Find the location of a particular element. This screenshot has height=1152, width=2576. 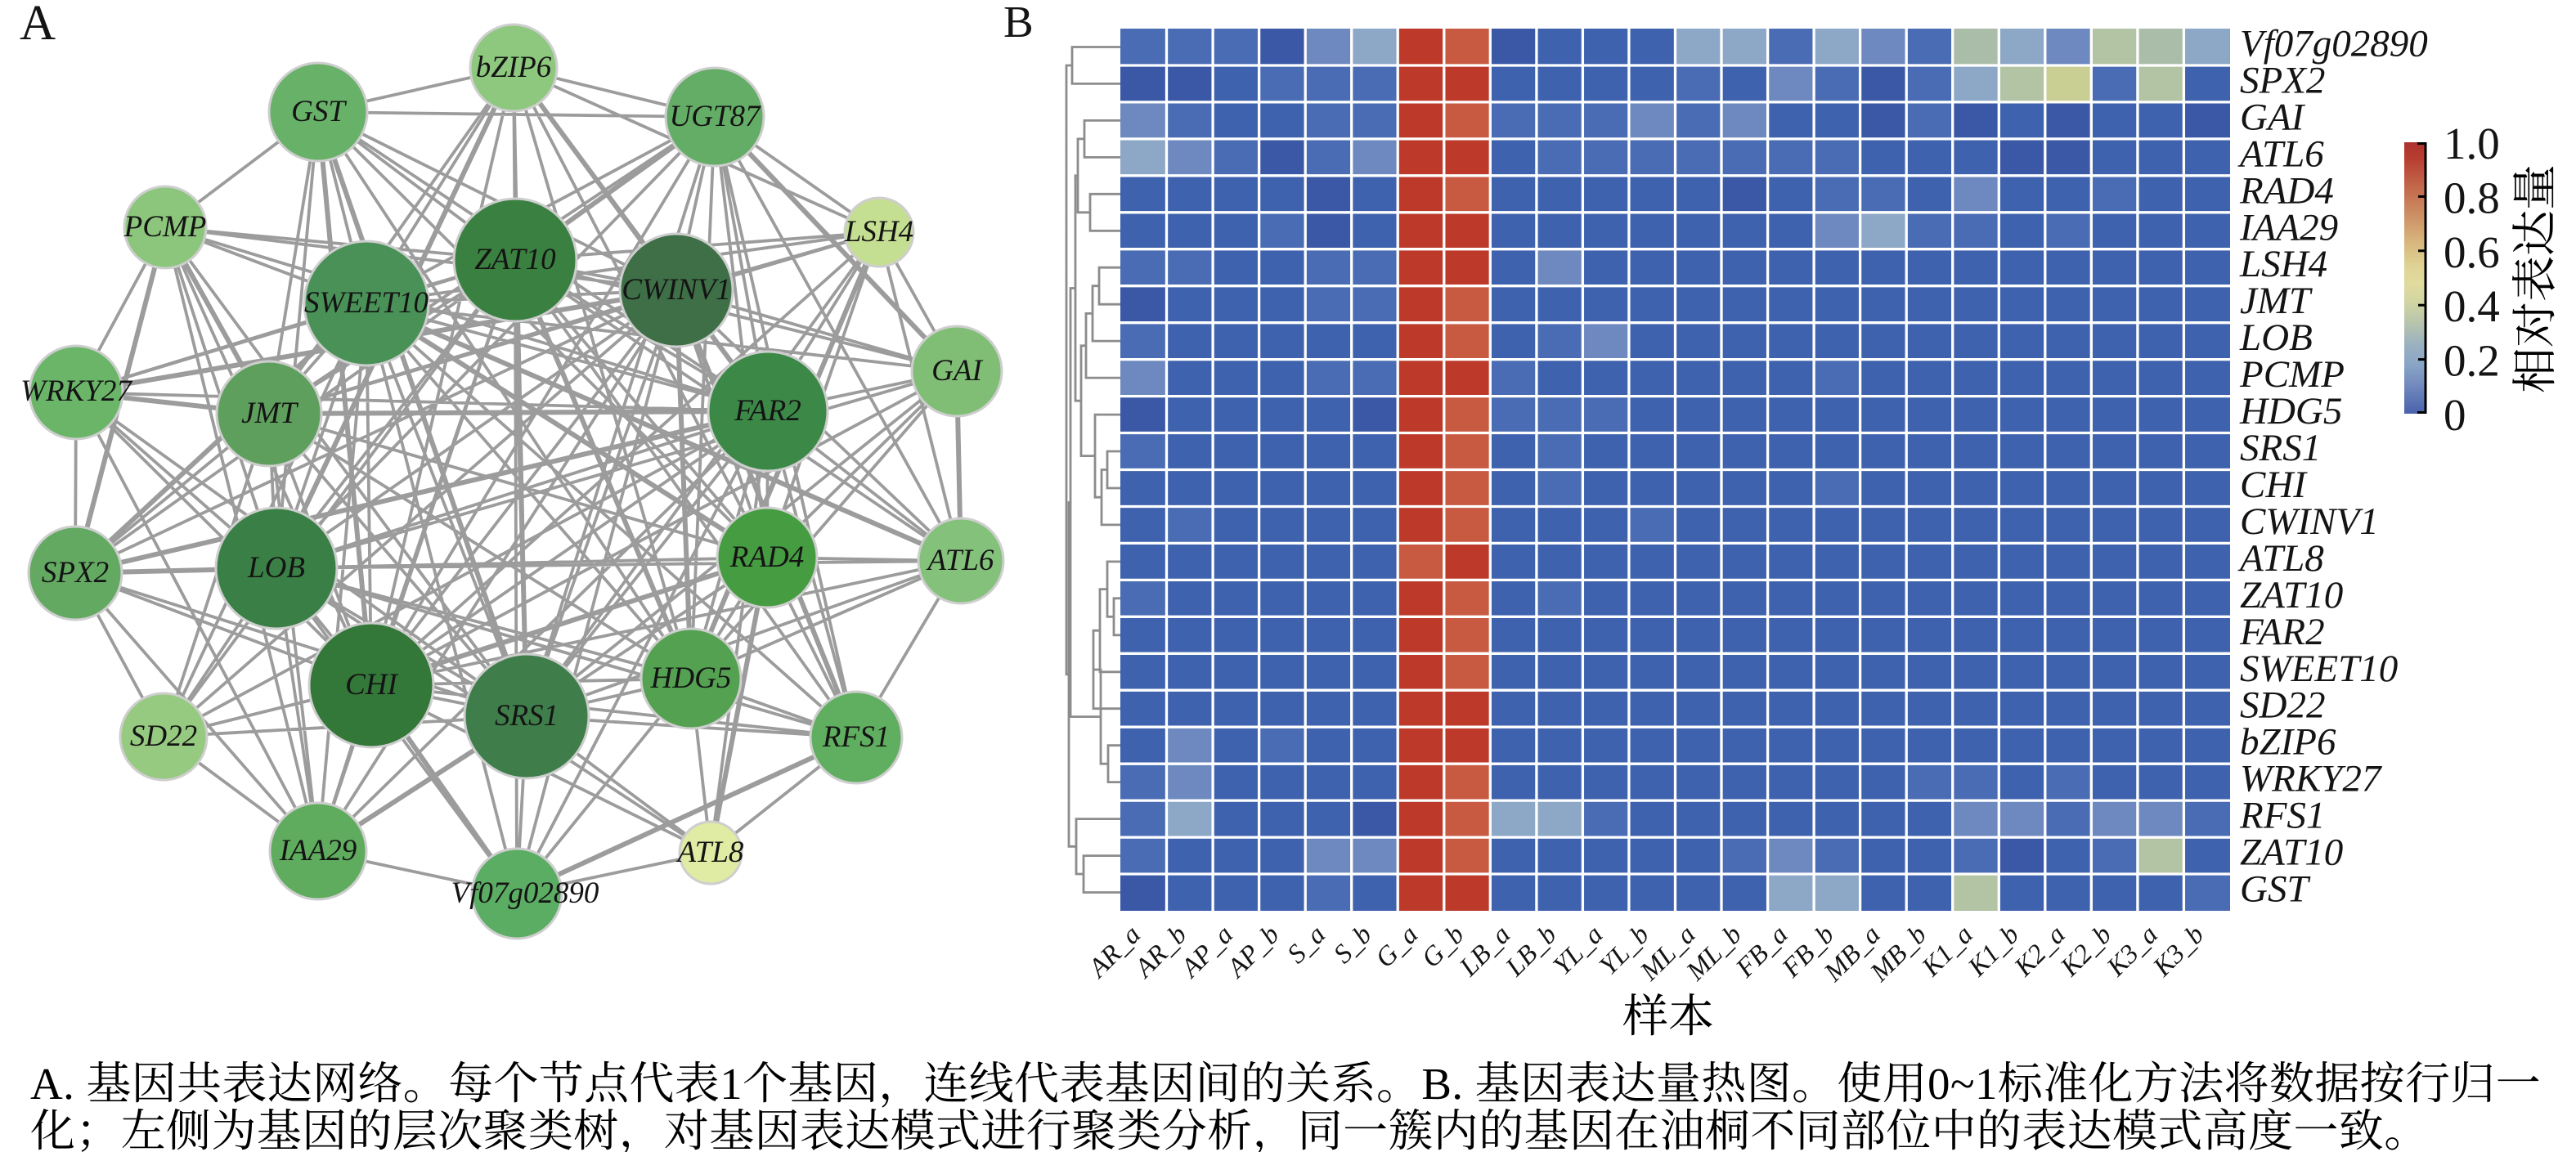

svg-text: 0 is located at coordinates (2455, 415).